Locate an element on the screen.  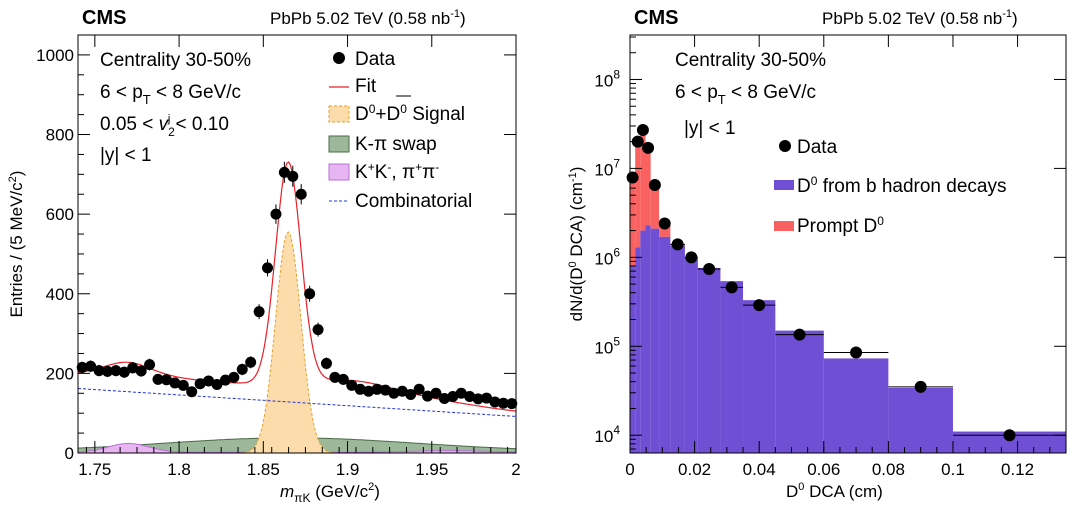
x-tick-label: 1.85 is located at coordinates (263, 469).